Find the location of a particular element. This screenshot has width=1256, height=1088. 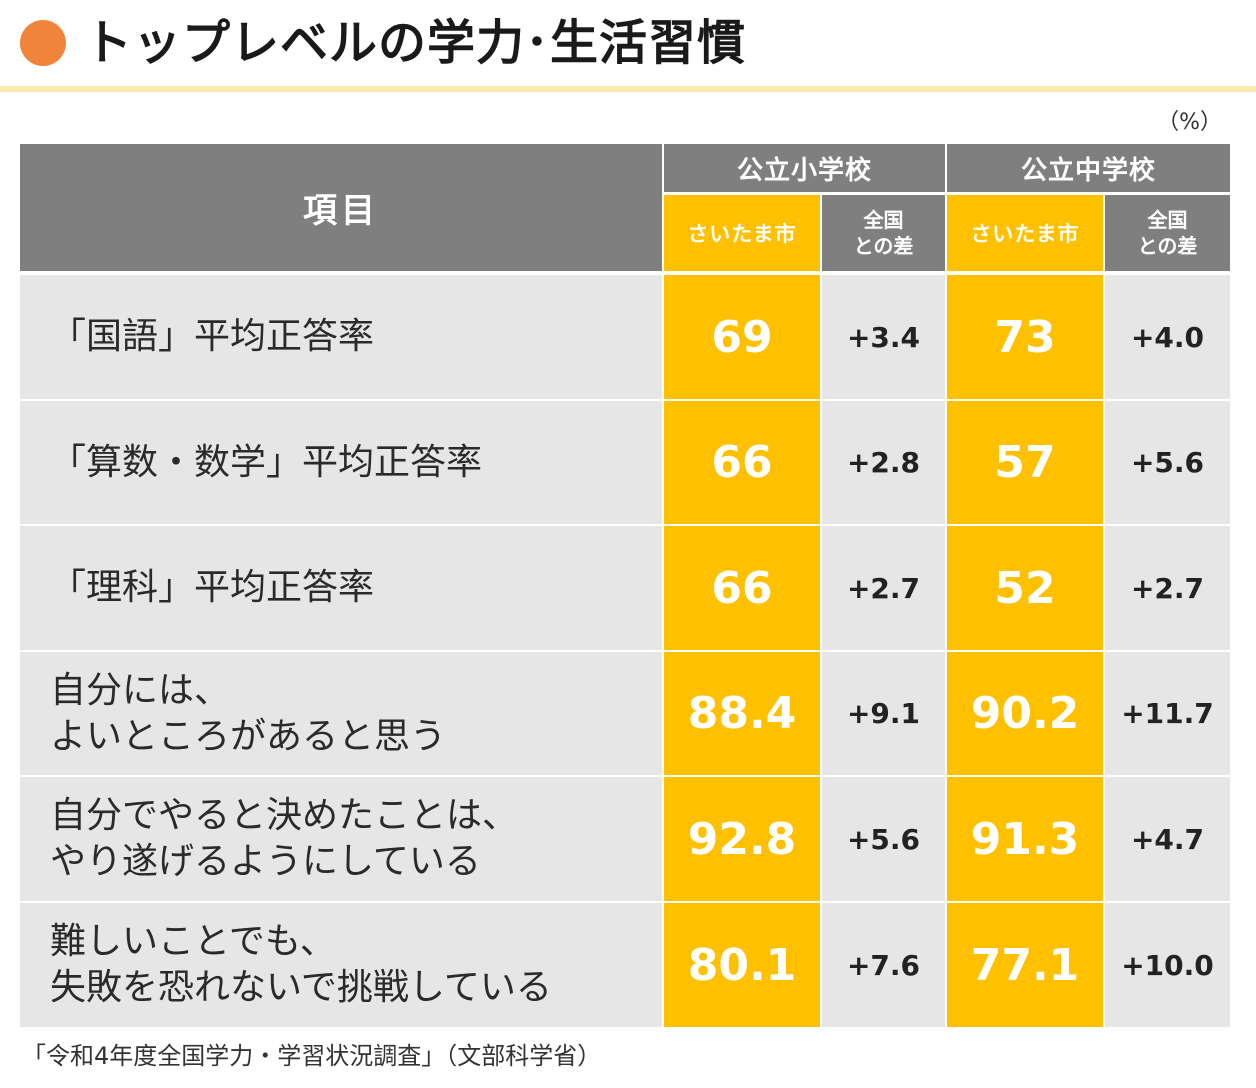

source-note: 「令和4年度全国学力・学習状況調査」（文部科学省） is located at coordinates (312, 1056).